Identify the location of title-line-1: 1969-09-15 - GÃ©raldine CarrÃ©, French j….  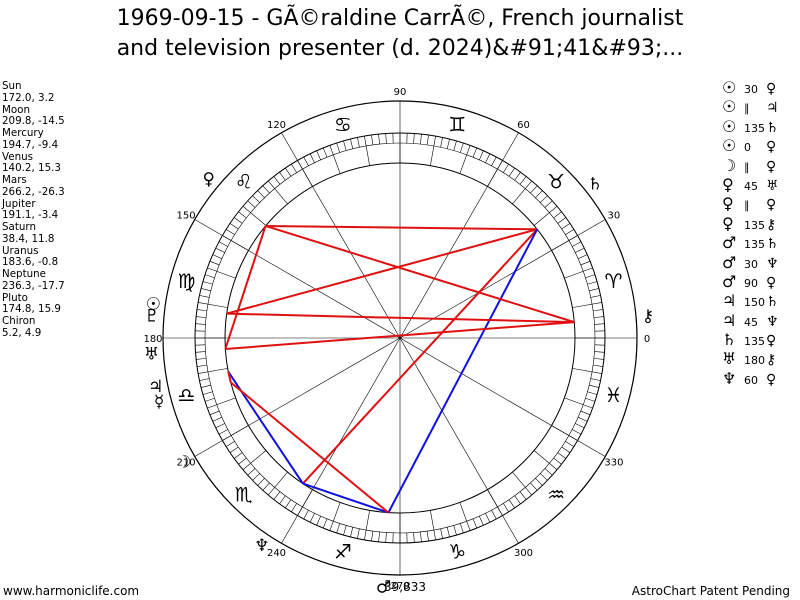
(400, 18).